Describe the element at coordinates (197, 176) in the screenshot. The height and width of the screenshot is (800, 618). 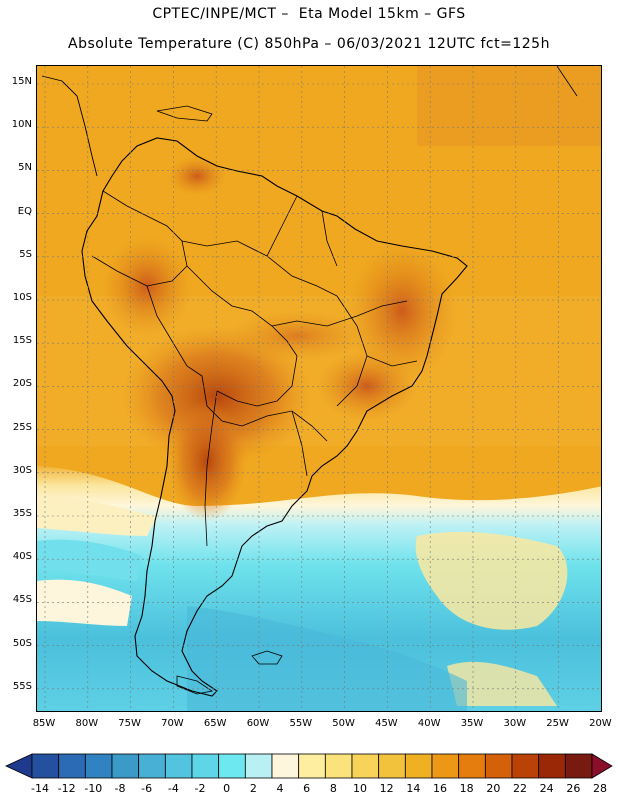
I see `hot-spot-venezuela` at that location.